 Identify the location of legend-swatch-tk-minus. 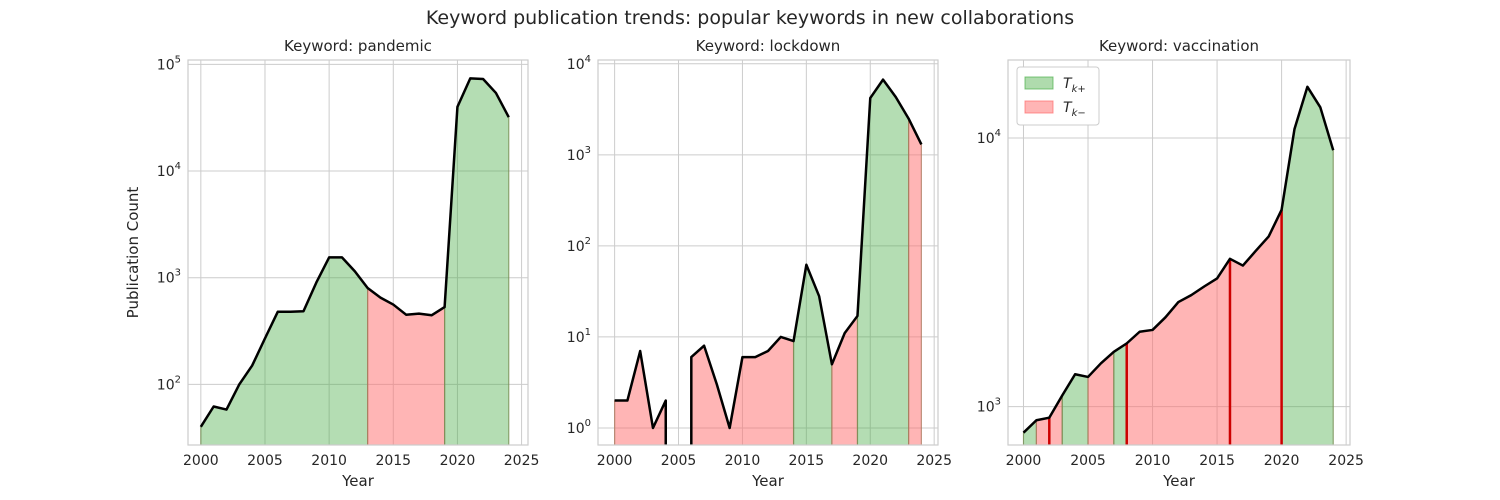
(1039, 107).